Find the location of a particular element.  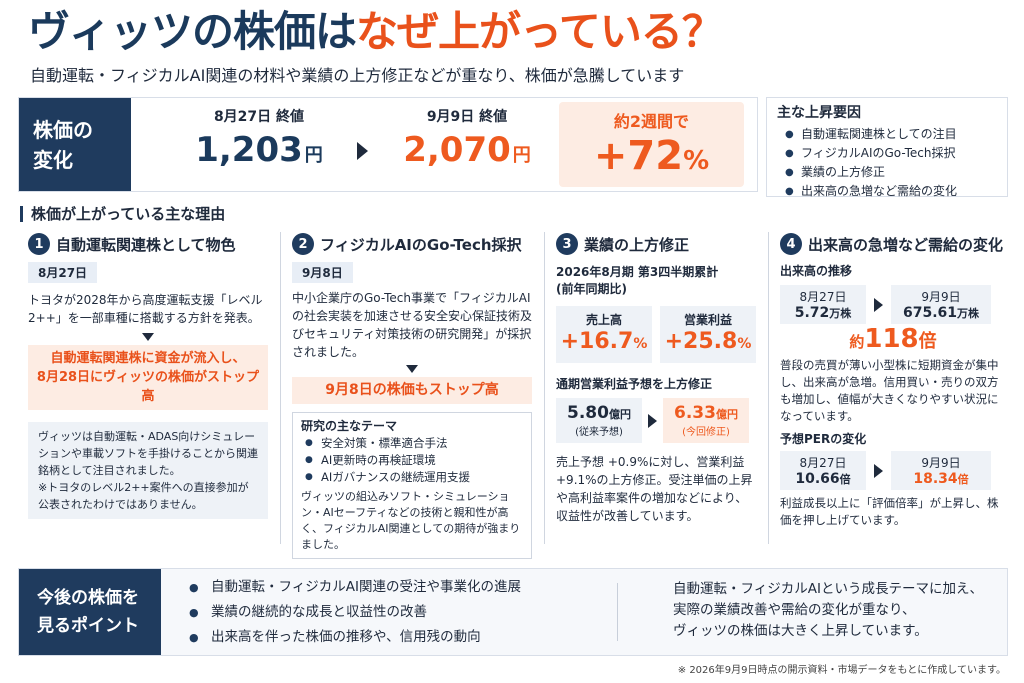

volume-to-box: 9月9日 675.61万株 is located at coordinates (941, 304).